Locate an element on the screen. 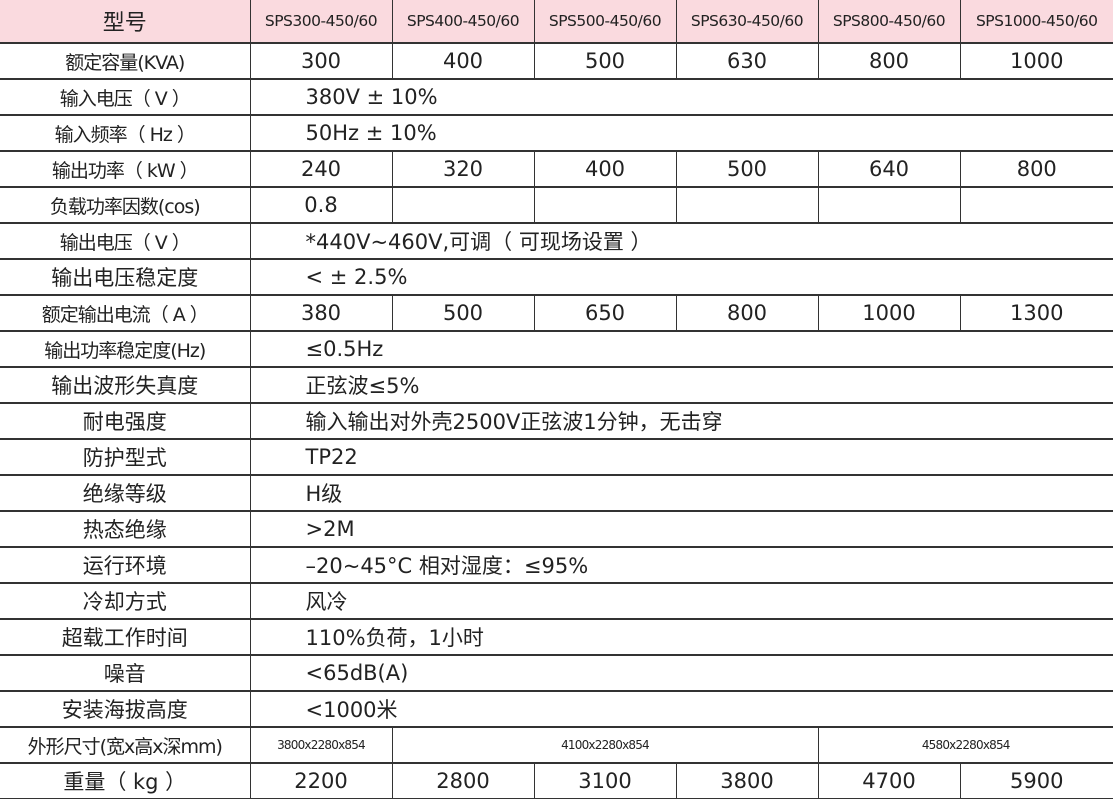 The height and width of the screenshot is (799, 1113). row-label: 耐电强度 is located at coordinates (125, 421).